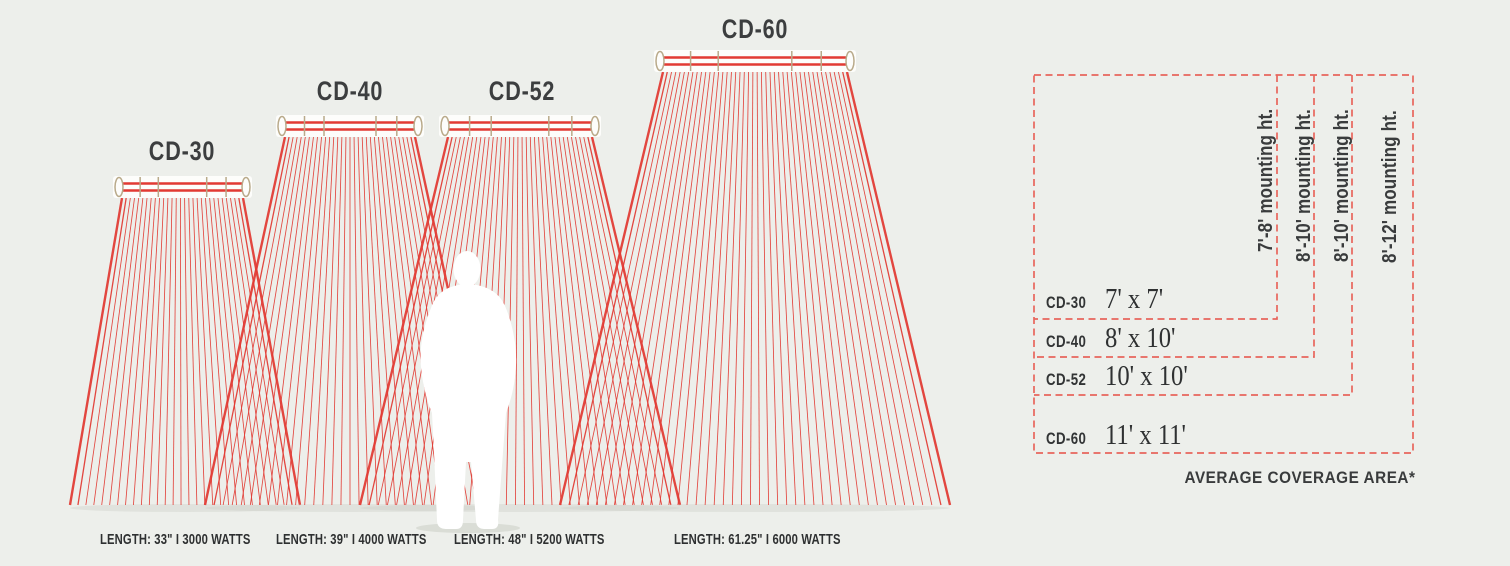 The width and height of the screenshot is (1510, 566). I want to click on row-coverage-cd-52: 10' x 10', so click(1146, 375).